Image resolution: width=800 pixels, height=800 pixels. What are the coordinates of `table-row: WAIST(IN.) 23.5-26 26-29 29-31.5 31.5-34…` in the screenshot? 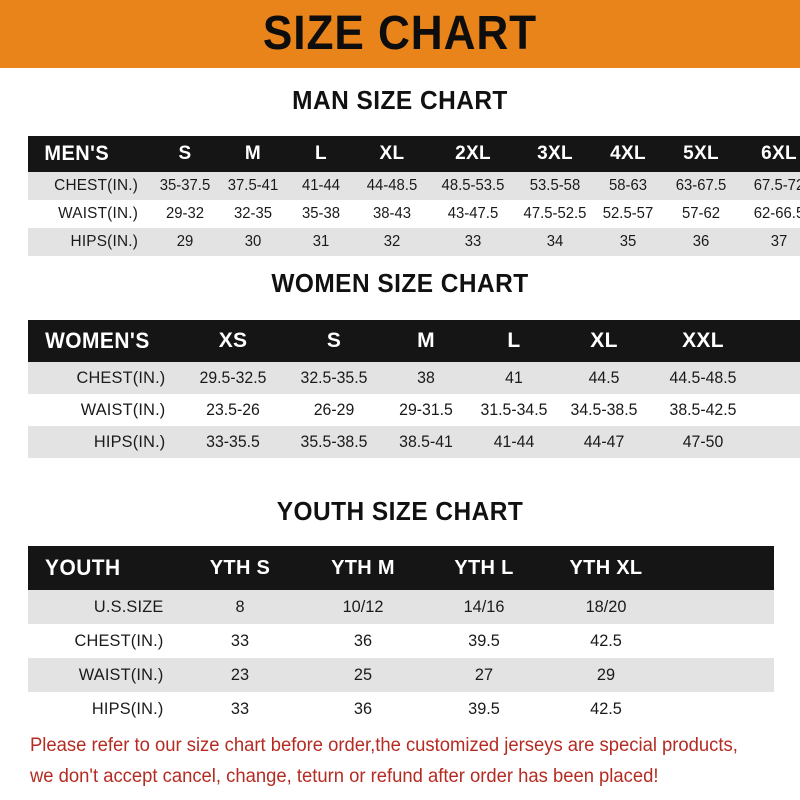 It's located at (414, 410).